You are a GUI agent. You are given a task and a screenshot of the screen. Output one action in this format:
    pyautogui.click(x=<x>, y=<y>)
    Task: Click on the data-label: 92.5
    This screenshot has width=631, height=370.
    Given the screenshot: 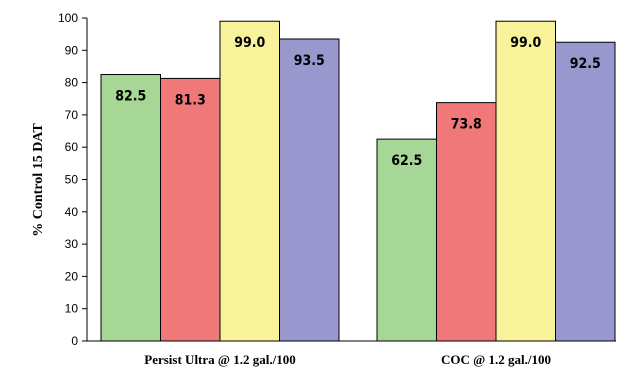 What is the action you would take?
    pyautogui.click(x=585, y=64)
    